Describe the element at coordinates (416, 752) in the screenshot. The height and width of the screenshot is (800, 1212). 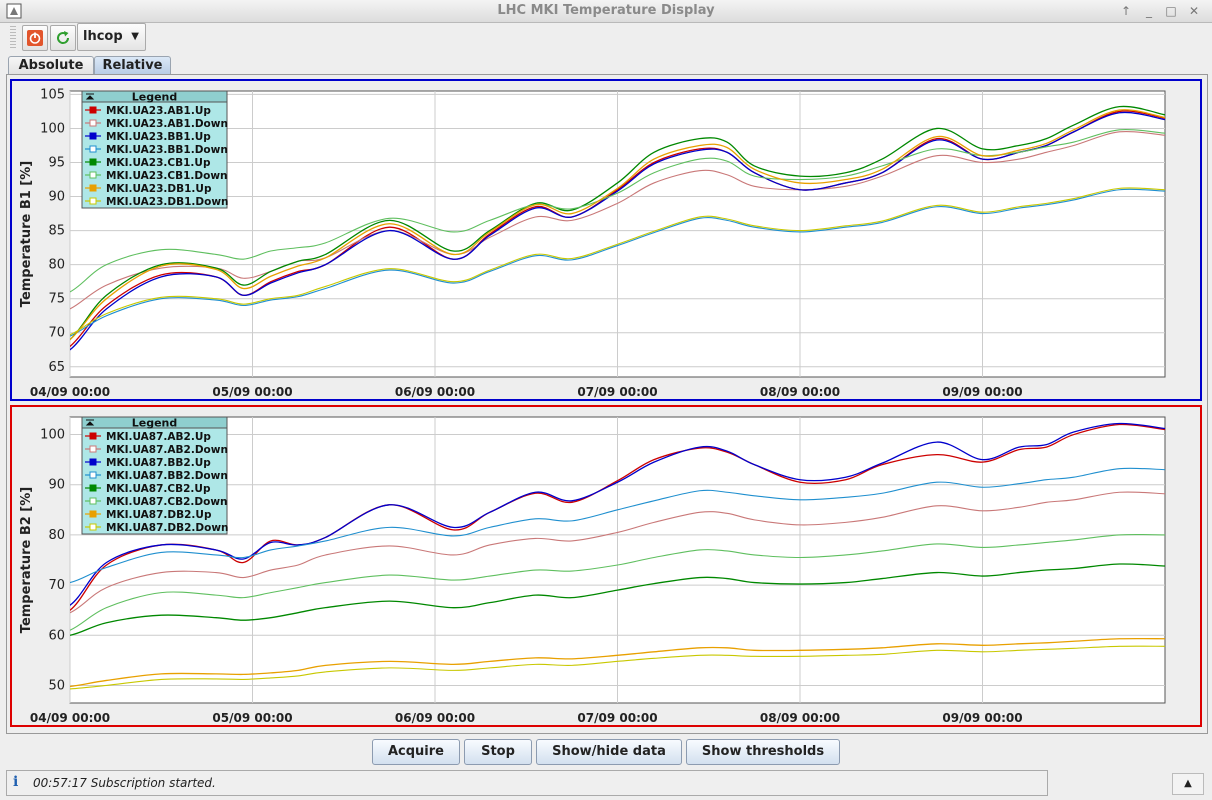
I see `acquire-button: Acquire` at that location.